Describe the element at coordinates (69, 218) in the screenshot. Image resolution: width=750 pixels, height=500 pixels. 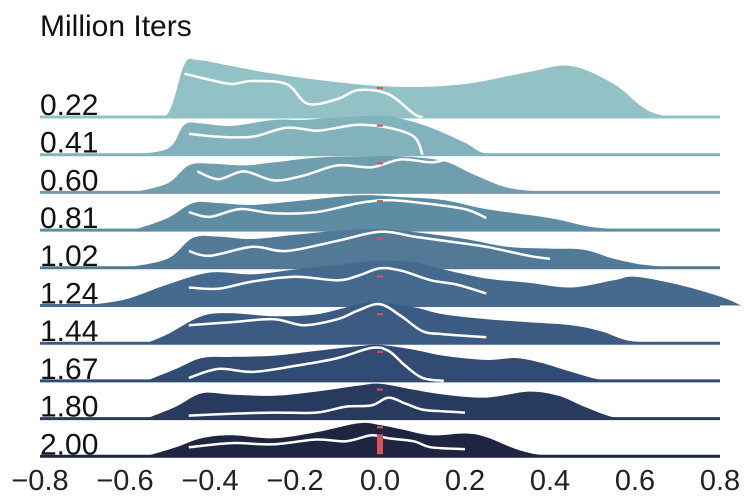
I see `ridge-label: 0.81` at that location.